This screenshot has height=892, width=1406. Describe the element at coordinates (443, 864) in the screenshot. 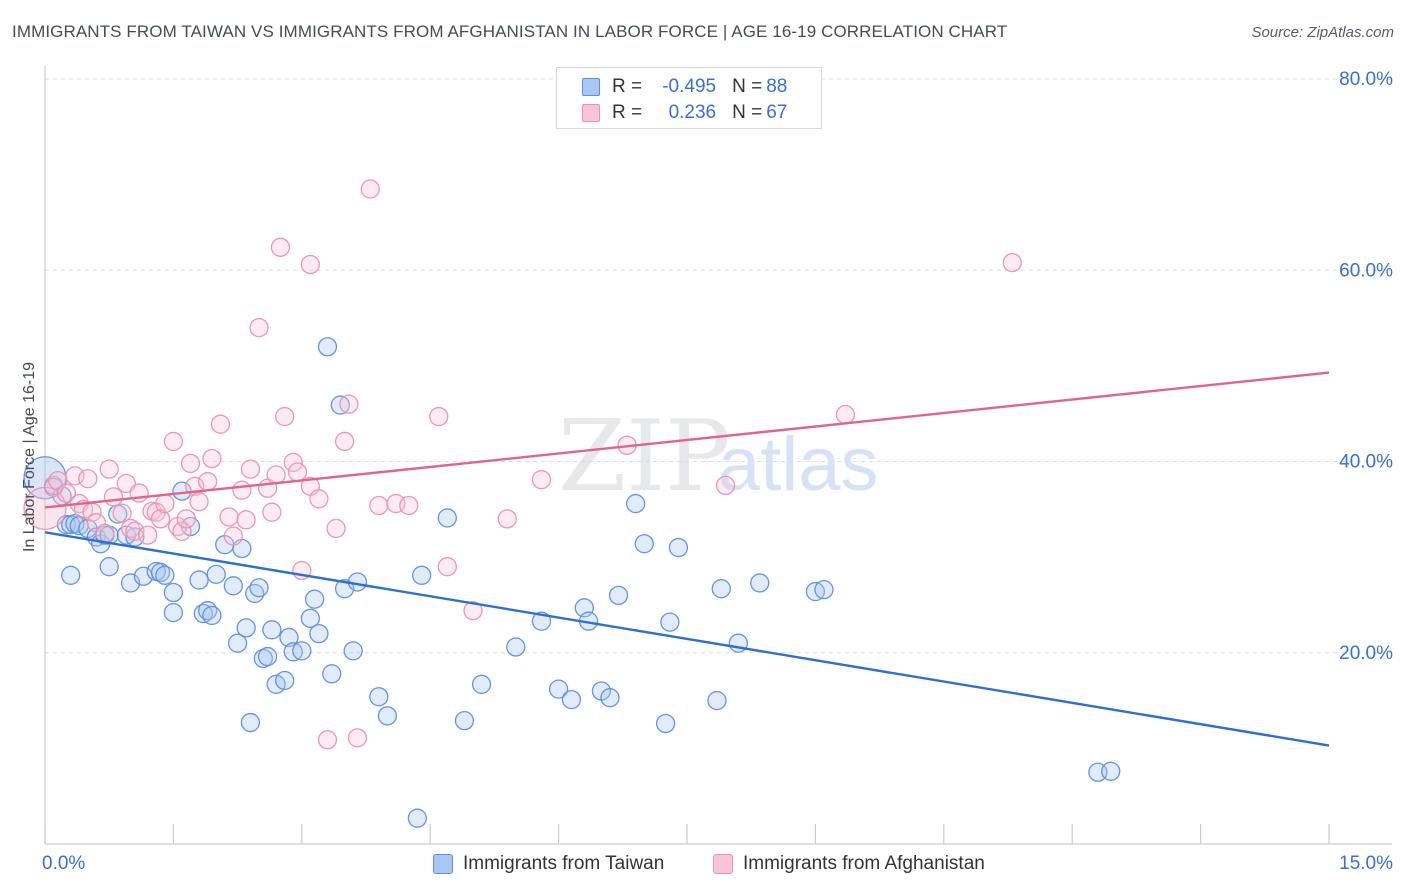

I see `bottom-legend-swatch-taiwan` at that location.